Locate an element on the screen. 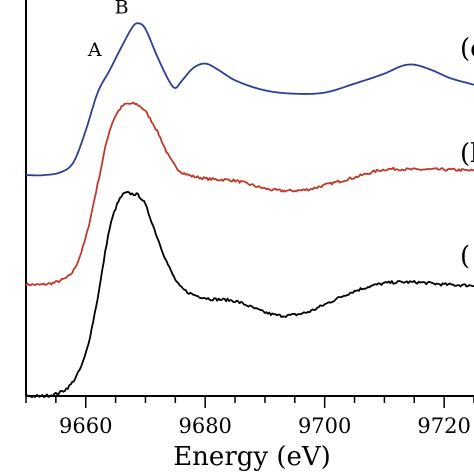 This screenshot has width=474, height=474. x-axis-title: Energy (eV) is located at coordinates (252, 457).